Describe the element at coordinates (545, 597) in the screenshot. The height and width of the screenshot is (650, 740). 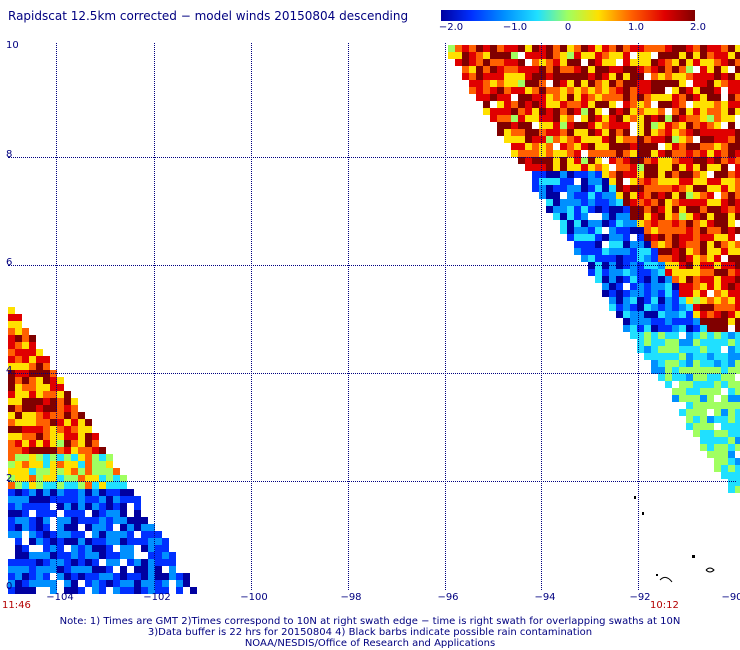
I see `lon-label: −94` at that location.